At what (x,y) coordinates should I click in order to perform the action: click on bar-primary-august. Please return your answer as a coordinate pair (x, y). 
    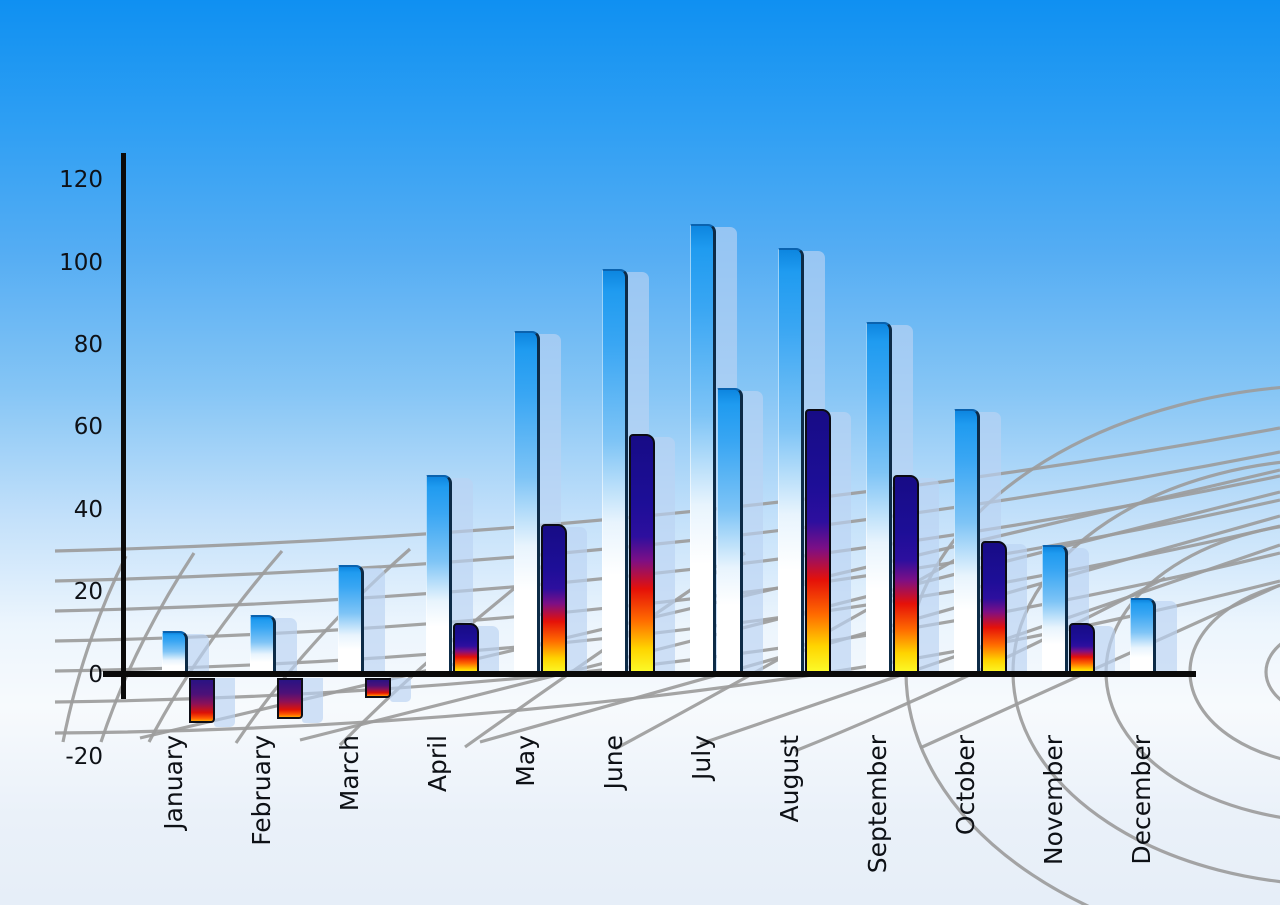
    Looking at the image, I should click on (791, 463).